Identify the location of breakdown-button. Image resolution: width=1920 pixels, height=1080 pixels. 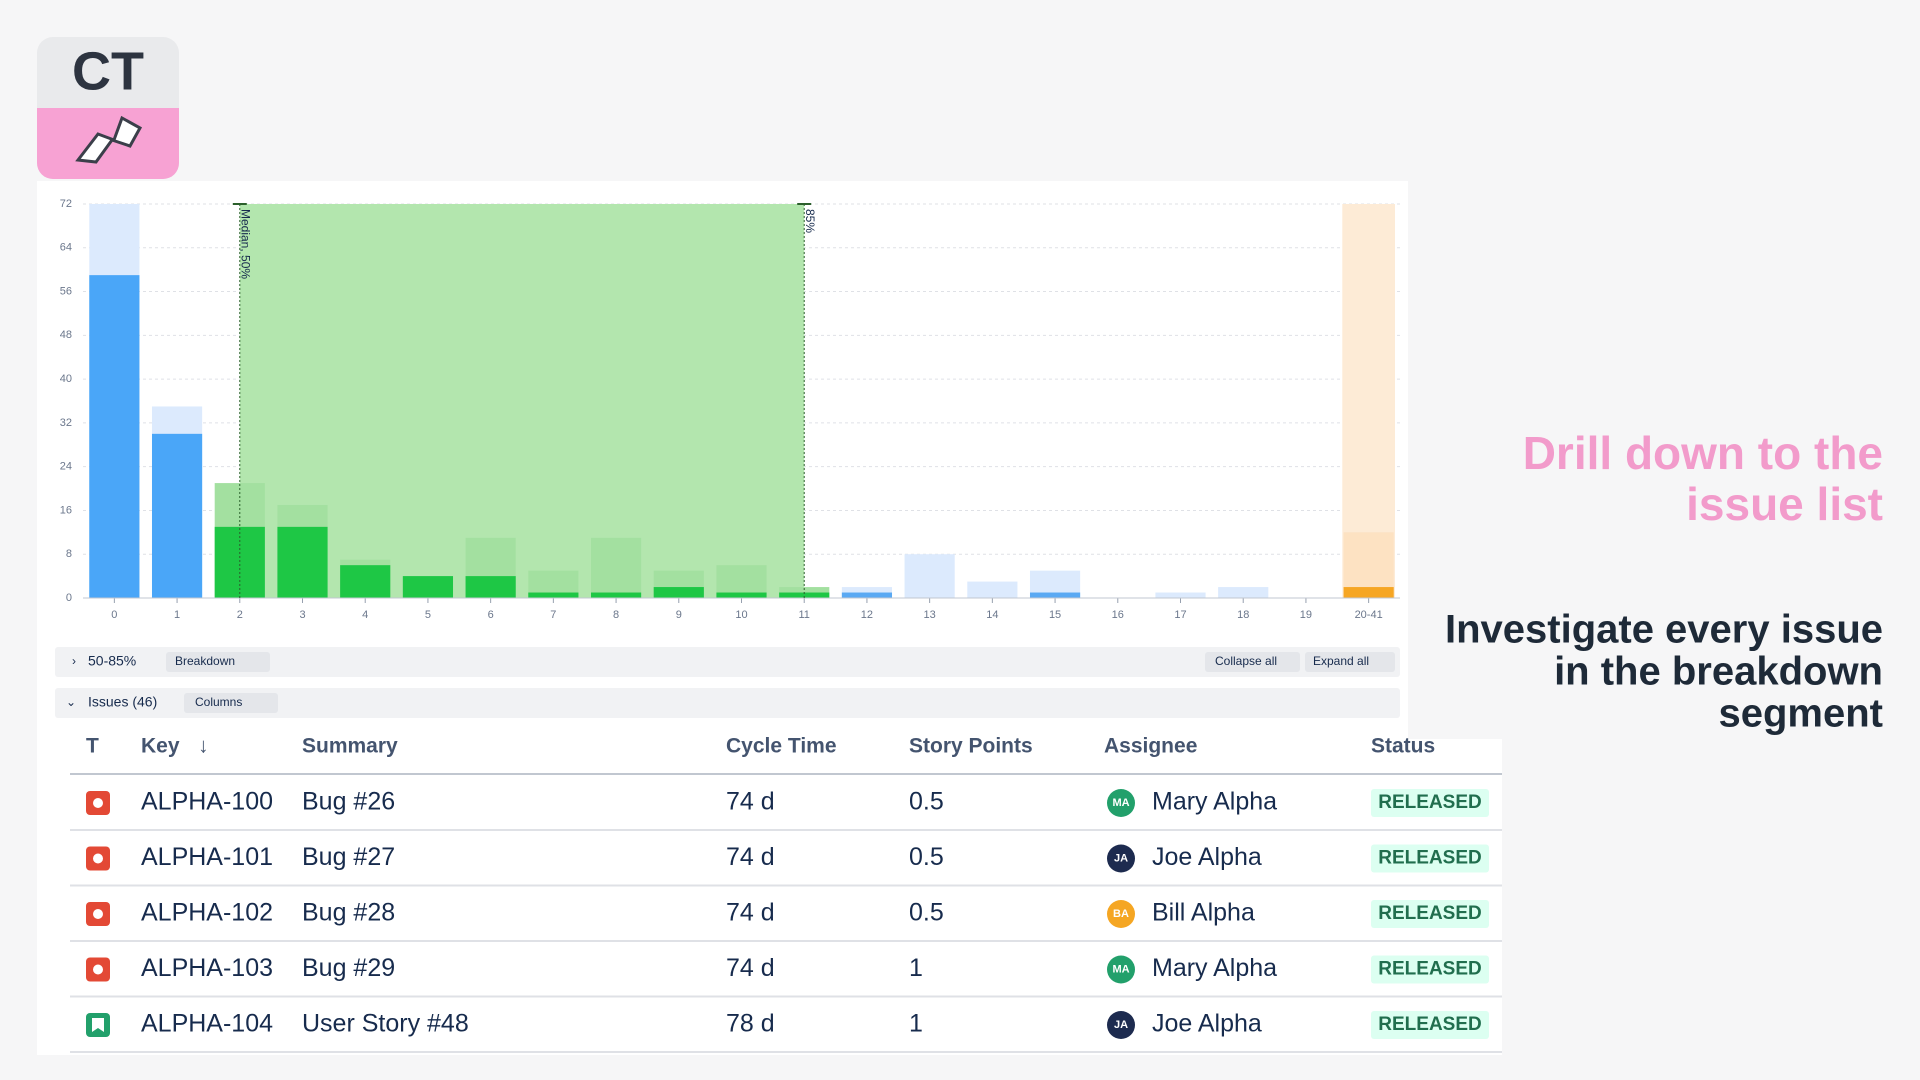
(218, 662).